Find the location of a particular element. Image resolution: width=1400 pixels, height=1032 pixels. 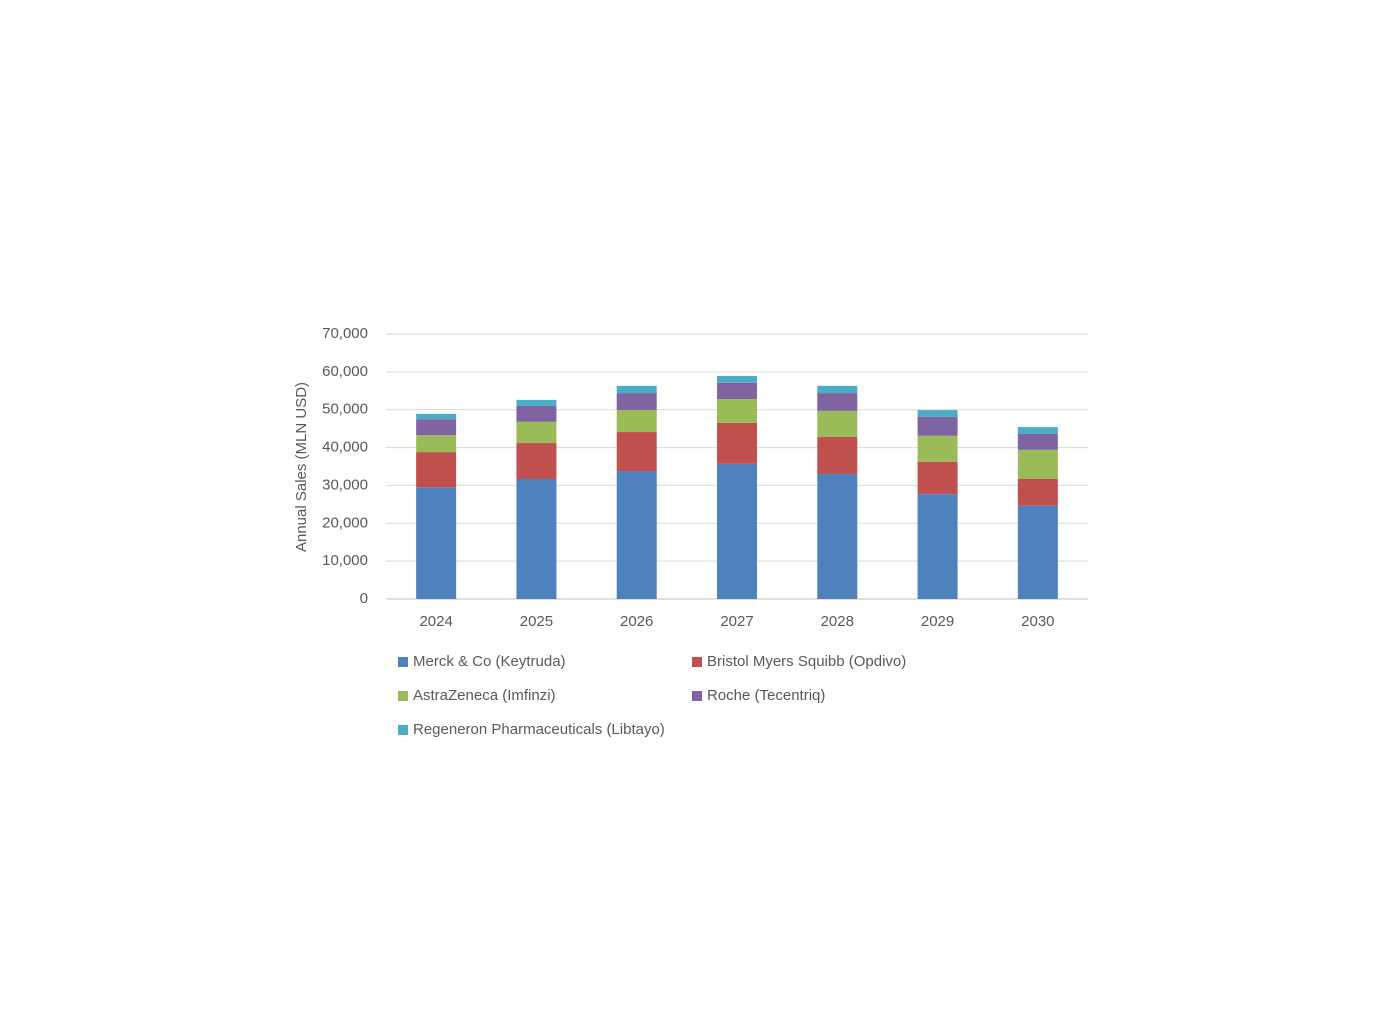

x-tick-label: 2024 is located at coordinates (435, 621).